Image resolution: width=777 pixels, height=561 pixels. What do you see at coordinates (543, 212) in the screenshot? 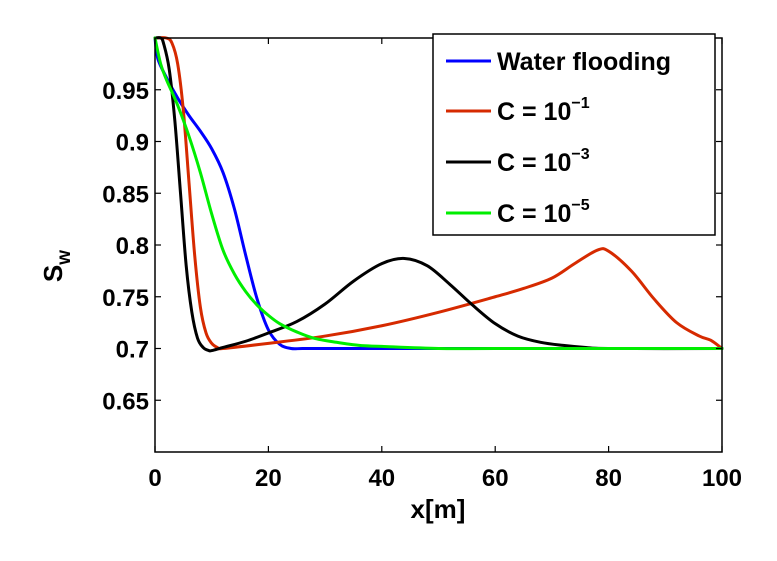
I see `legend-label: C = 10−5` at bounding box center [543, 212].